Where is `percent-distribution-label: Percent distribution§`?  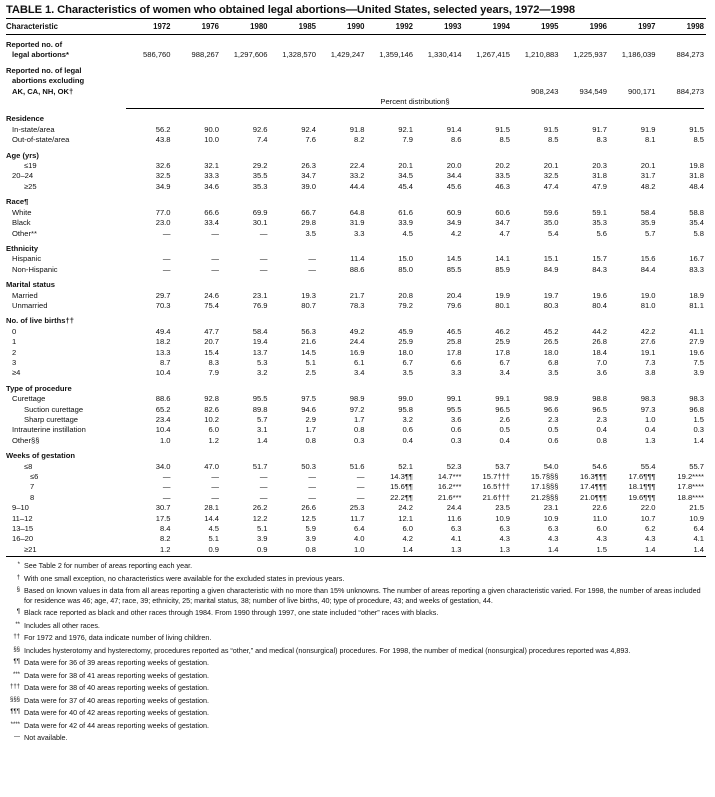
percent-distribution-label: Percent distribution§ is located at coordinates (415, 103).